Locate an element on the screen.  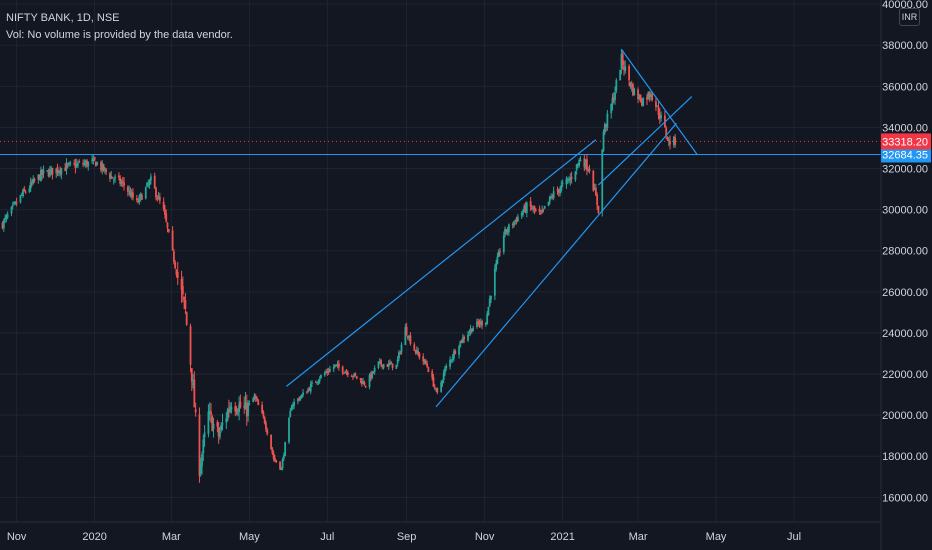
time-tick-label: Nov is located at coordinates (485, 537).